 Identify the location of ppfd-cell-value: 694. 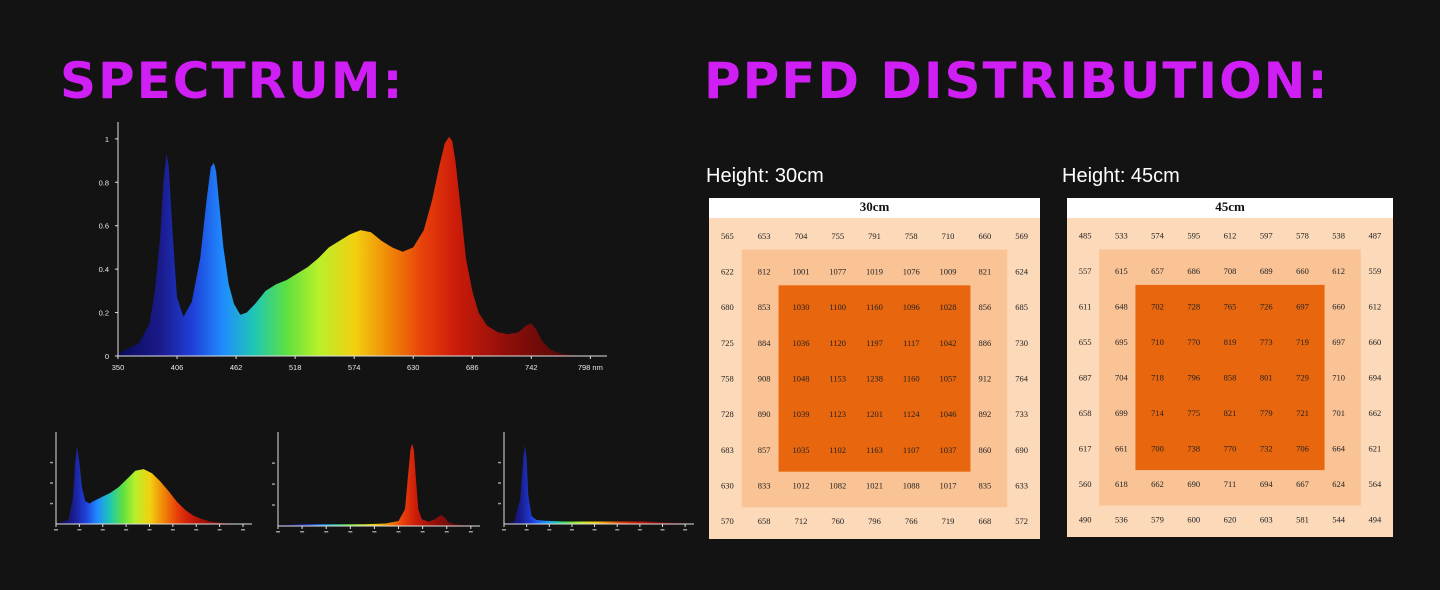
(1376, 378).